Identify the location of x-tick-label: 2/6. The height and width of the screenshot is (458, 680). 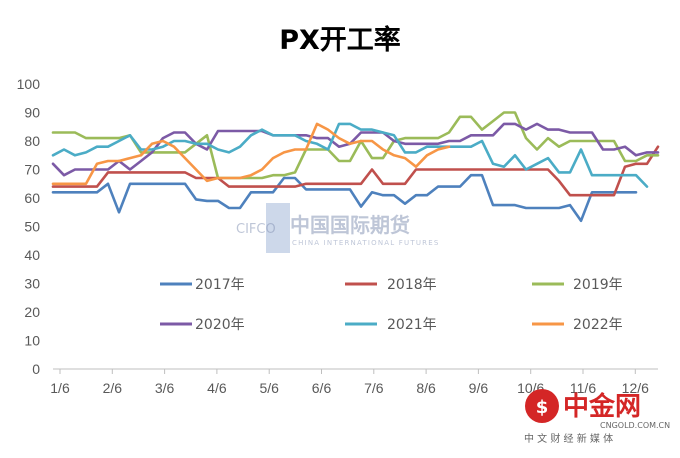
(113, 388).